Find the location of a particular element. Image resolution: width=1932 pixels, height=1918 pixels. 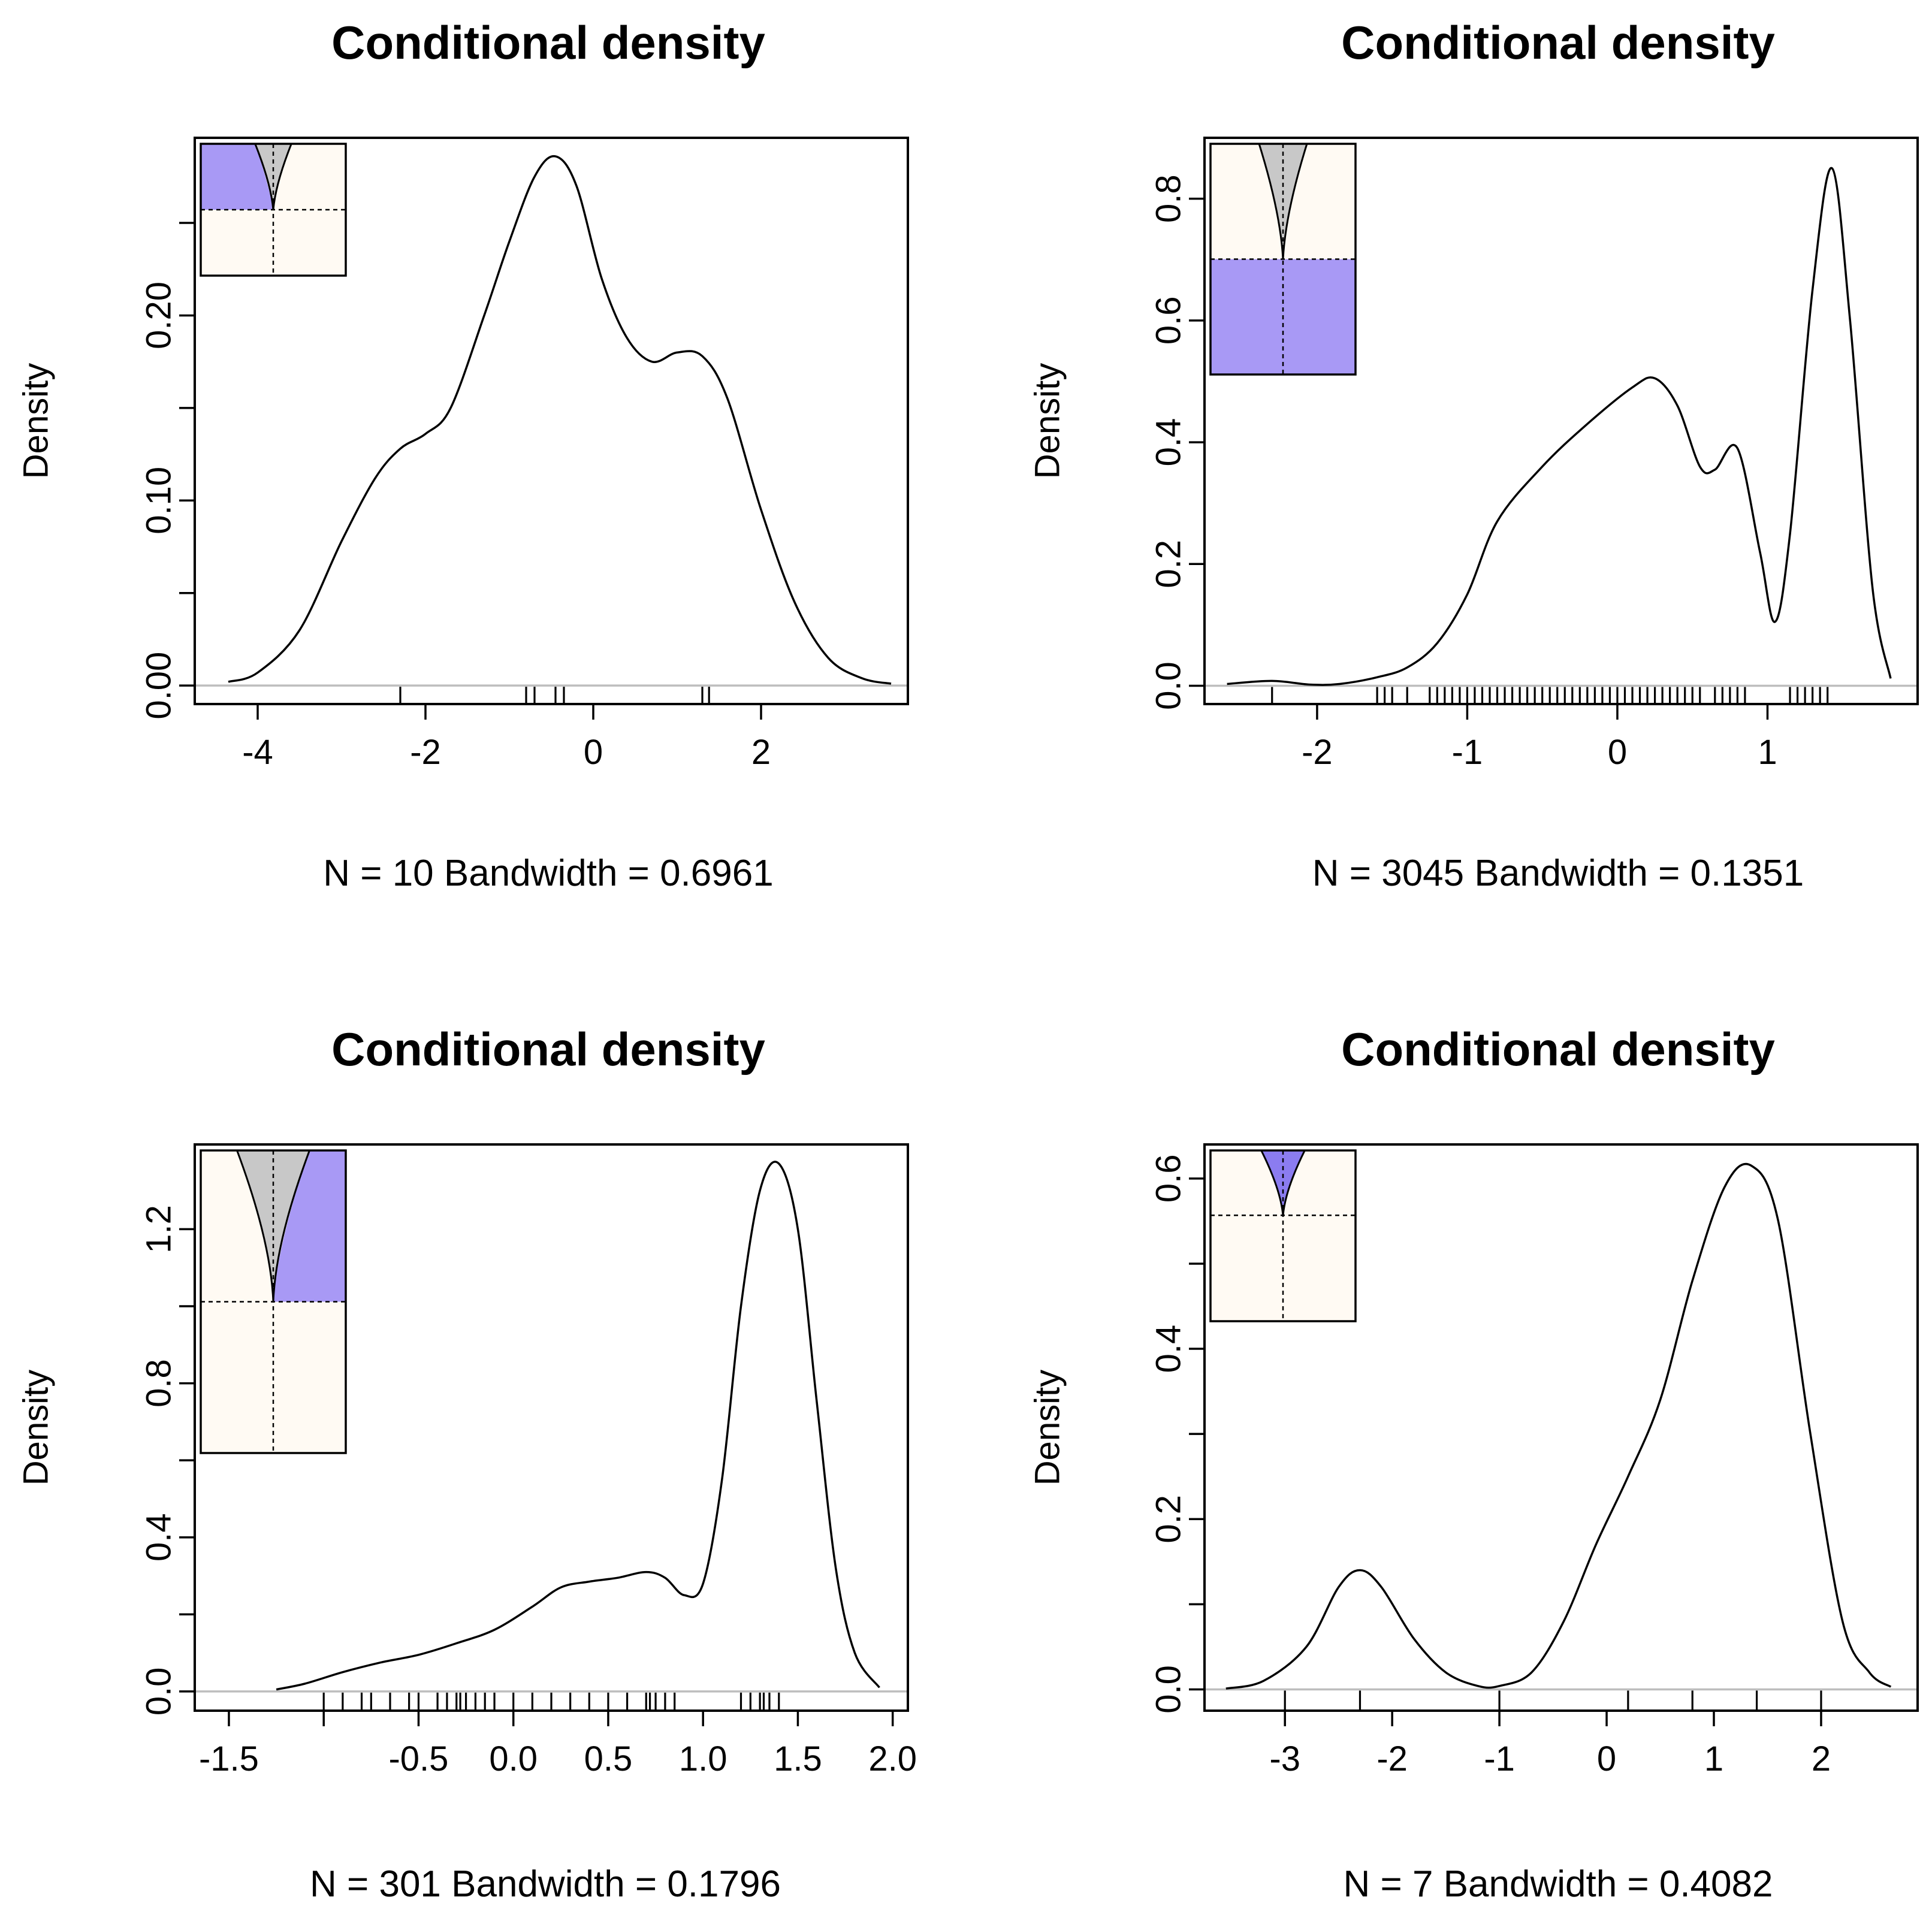

panel-4-x-tick-label: 2 is located at coordinates (1821, 1758).